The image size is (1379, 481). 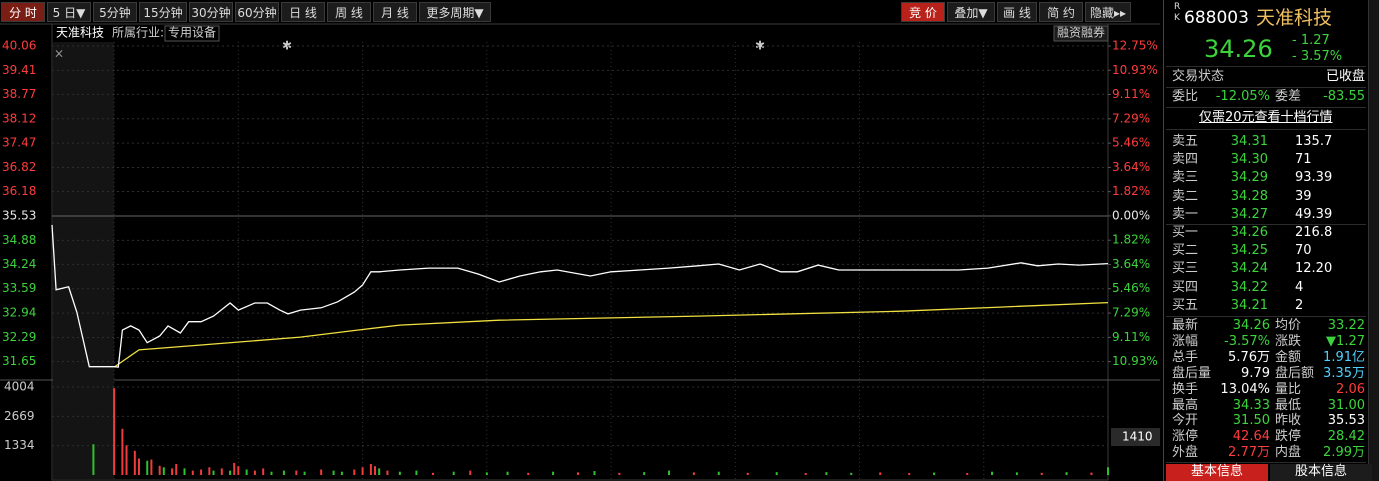 I want to click on stat-value: 9.79, so click(x=1255, y=373).